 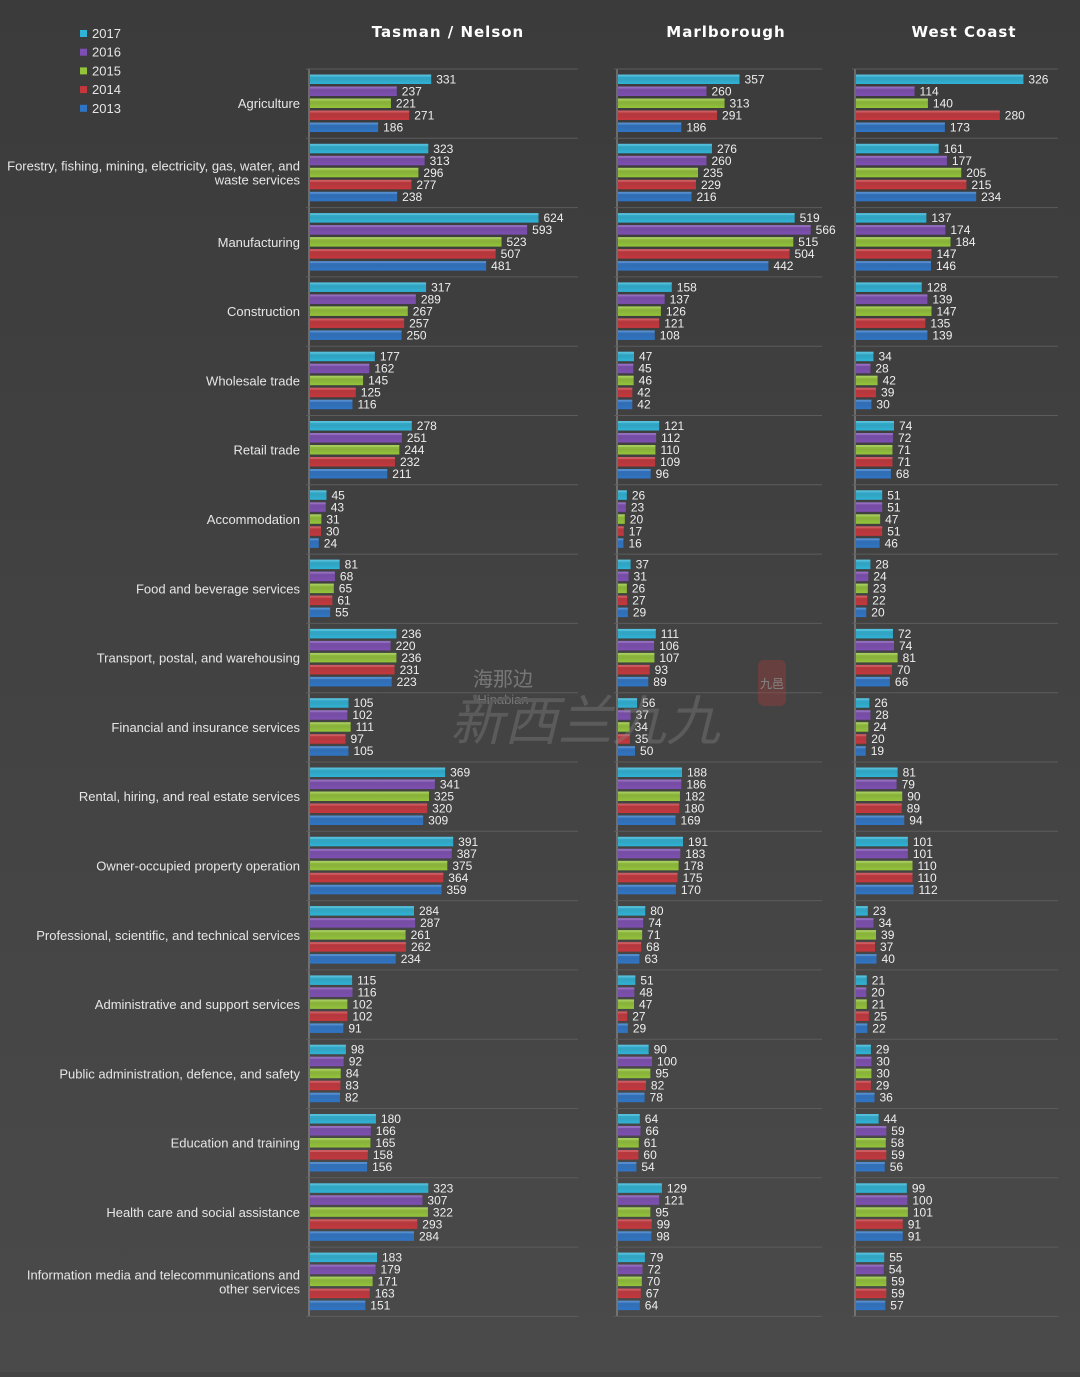 What do you see at coordinates (460, 773) in the screenshot?
I see `value-label: 369` at bounding box center [460, 773].